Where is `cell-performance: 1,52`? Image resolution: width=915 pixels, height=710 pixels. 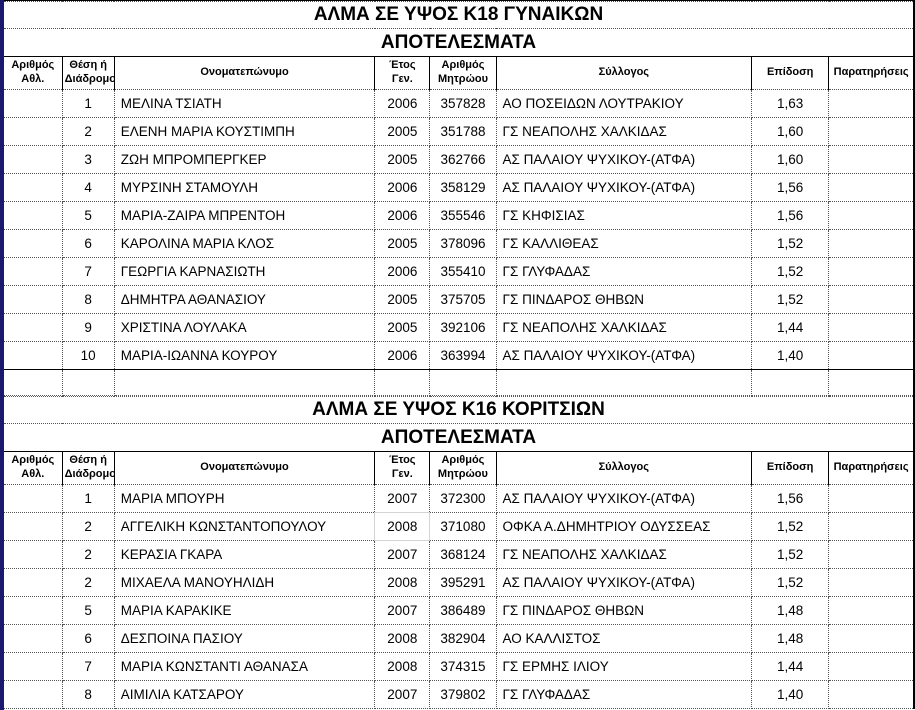
cell-performance: 1,52 is located at coordinates (790, 554).